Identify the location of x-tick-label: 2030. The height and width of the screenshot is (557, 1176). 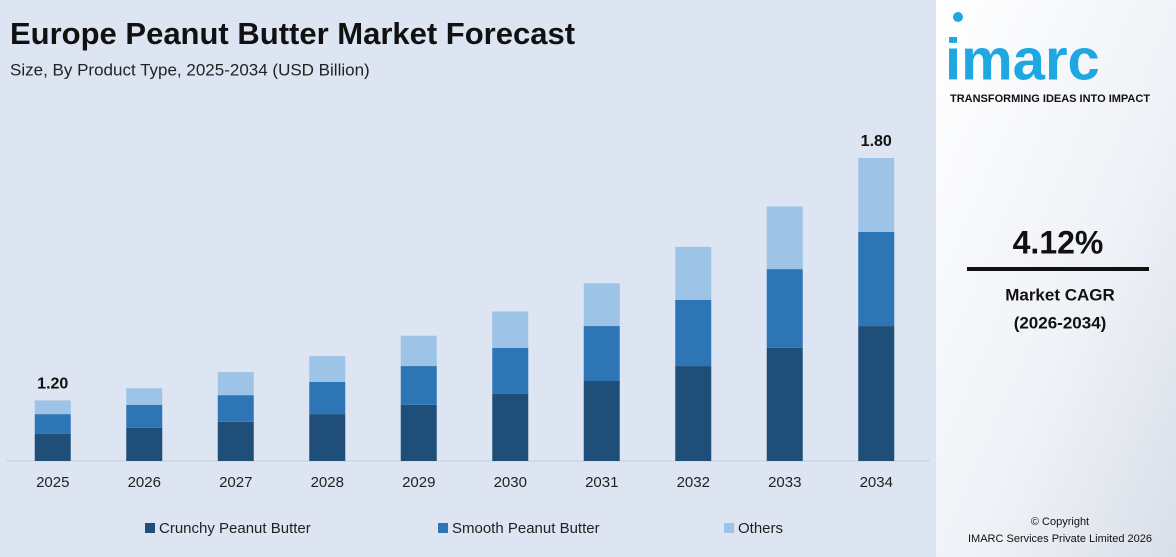
(510, 482).